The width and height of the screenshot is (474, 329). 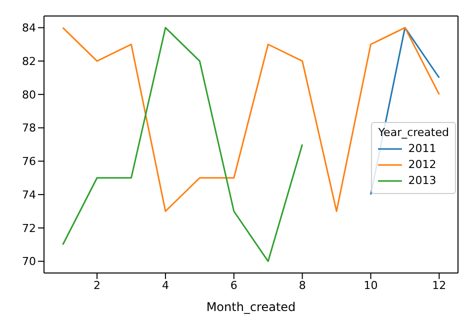 I want to click on y-tick-label: 72, so click(x=29, y=228).